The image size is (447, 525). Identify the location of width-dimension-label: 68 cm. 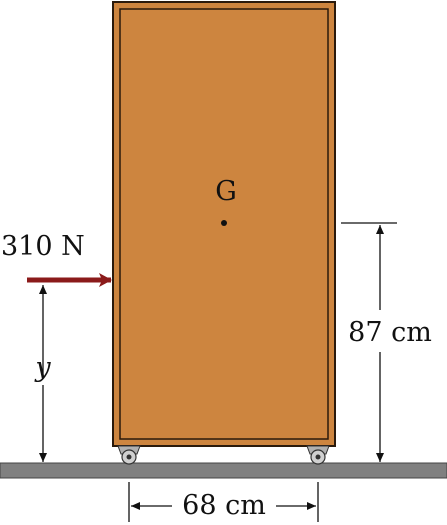
(224, 505).